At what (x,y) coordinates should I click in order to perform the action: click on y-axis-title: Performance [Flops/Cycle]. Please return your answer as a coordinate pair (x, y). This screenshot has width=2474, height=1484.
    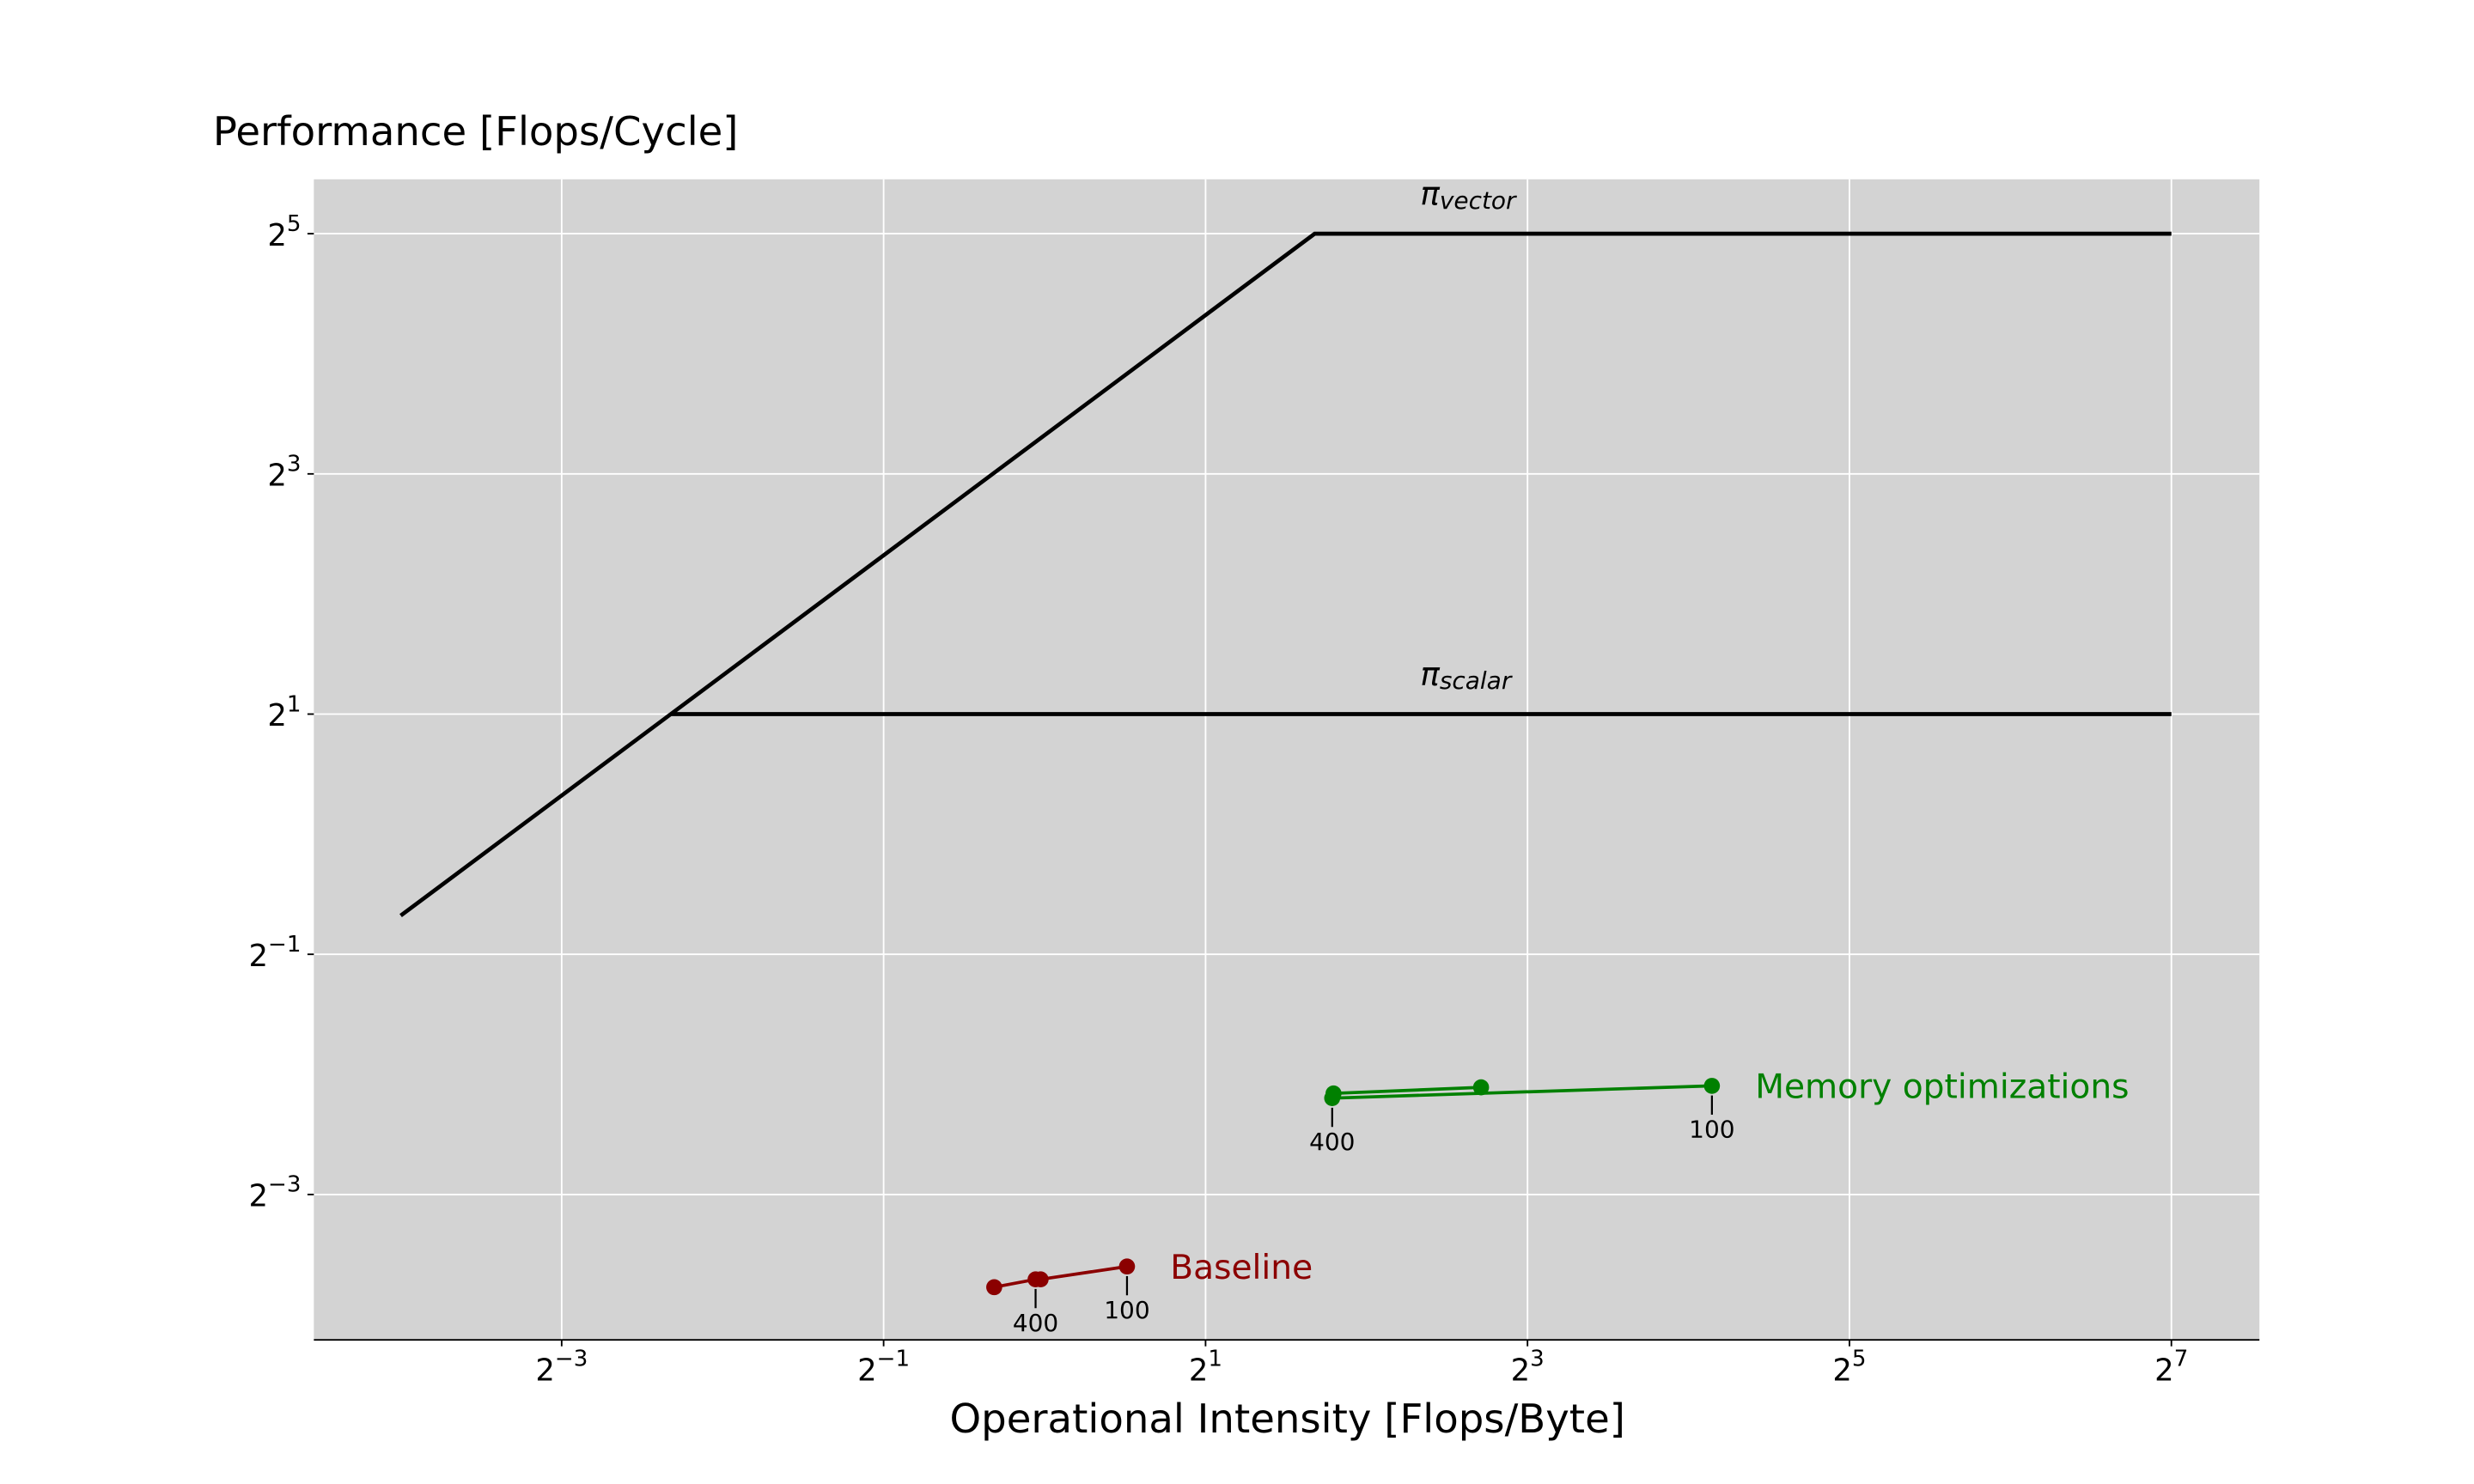
    Looking at the image, I should click on (476, 131).